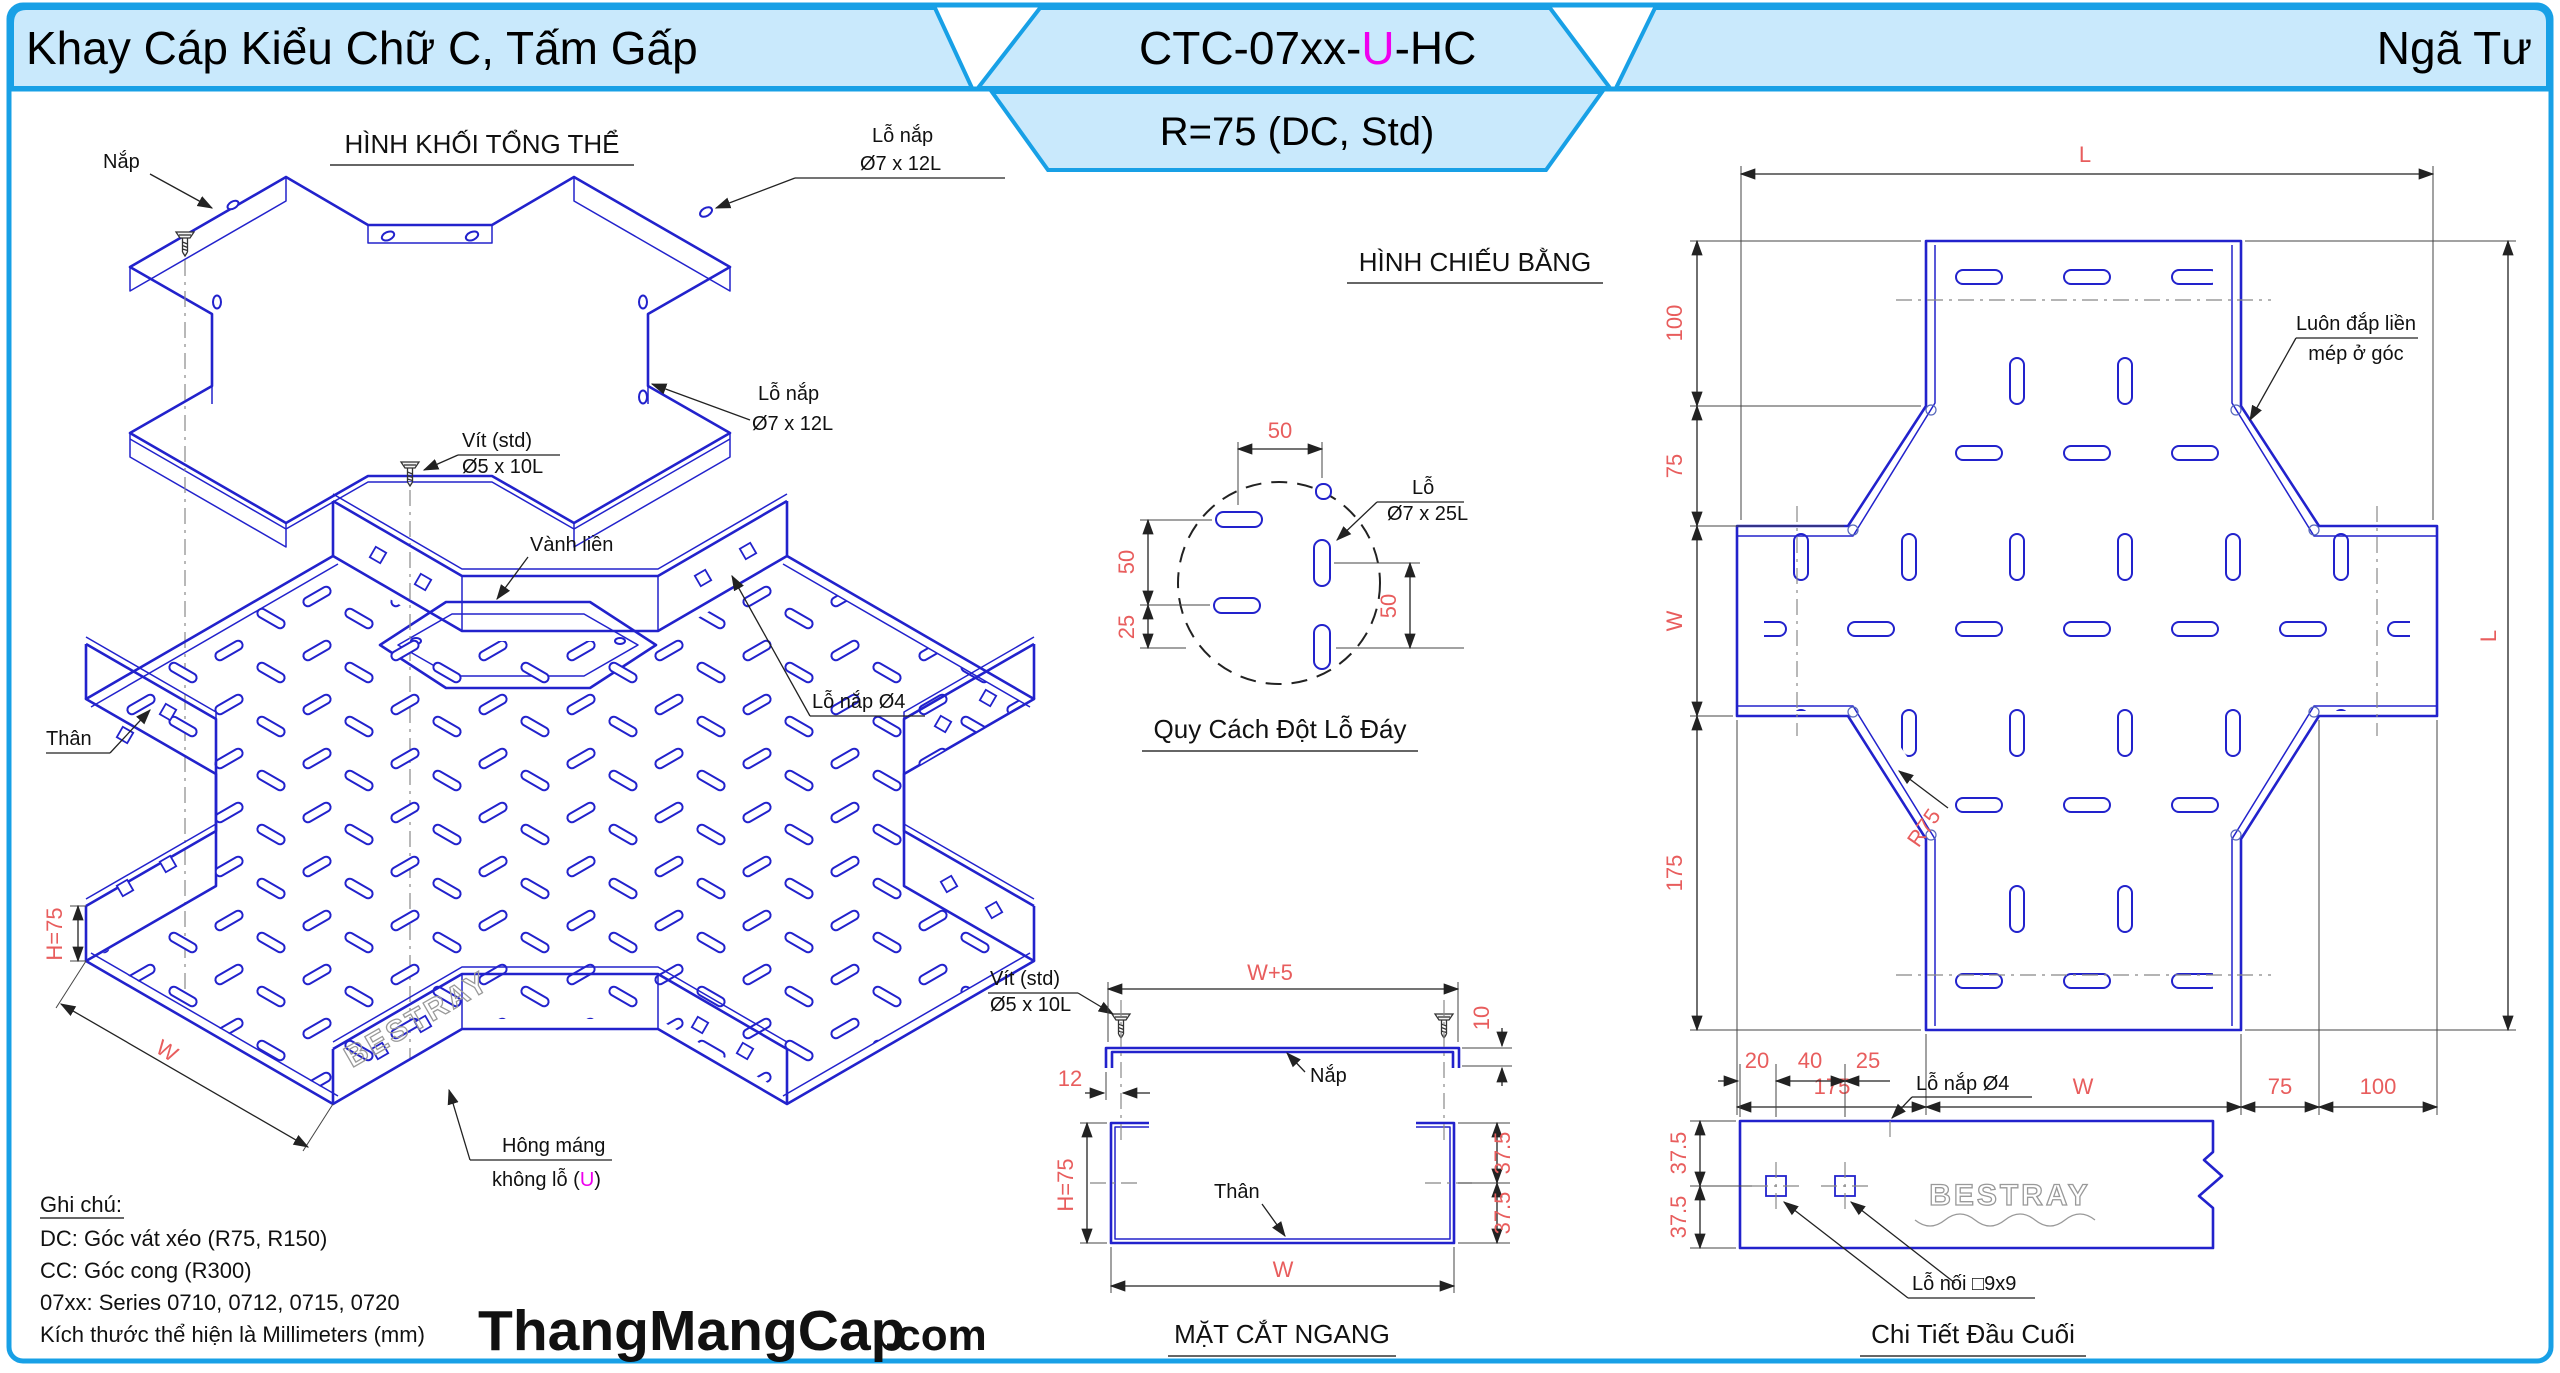 The width and height of the screenshot is (2560, 1373). What do you see at coordinates (121, 161) in the screenshot?
I see `cover-label: Nắp` at bounding box center [121, 161].